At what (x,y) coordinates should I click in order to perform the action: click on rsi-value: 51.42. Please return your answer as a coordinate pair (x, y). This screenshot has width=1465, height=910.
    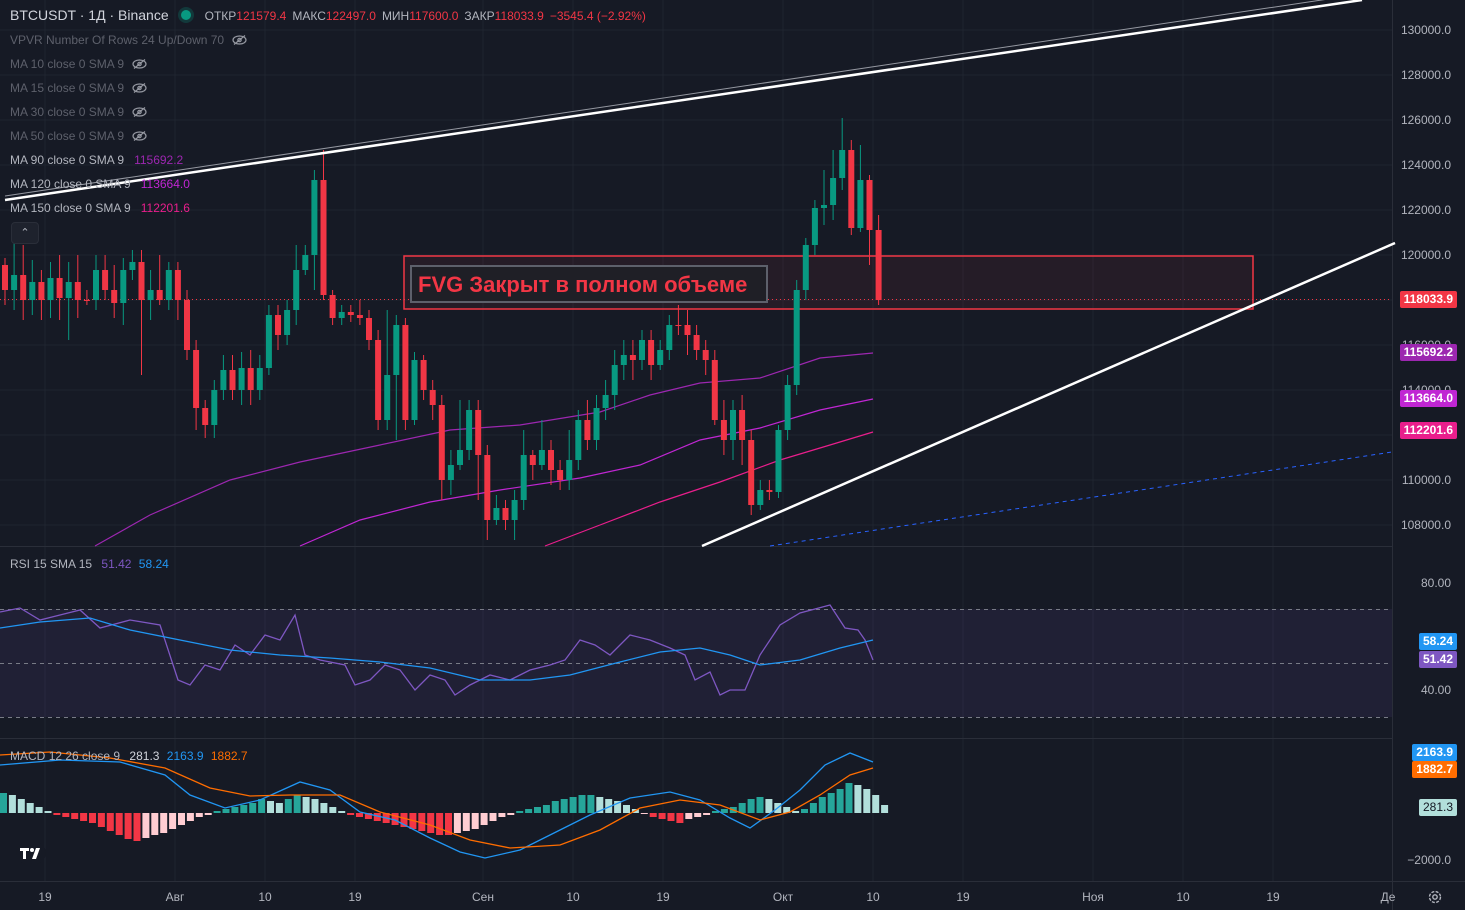
    Looking at the image, I should click on (116, 564).